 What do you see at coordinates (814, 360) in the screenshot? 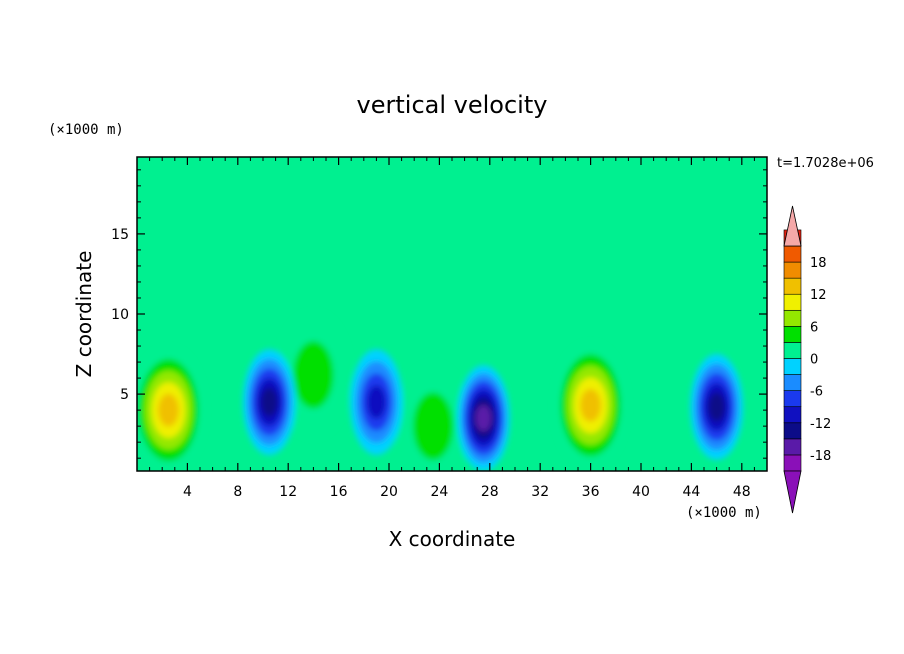
I see `colorbar-tick-label: 0` at bounding box center [814, 360].